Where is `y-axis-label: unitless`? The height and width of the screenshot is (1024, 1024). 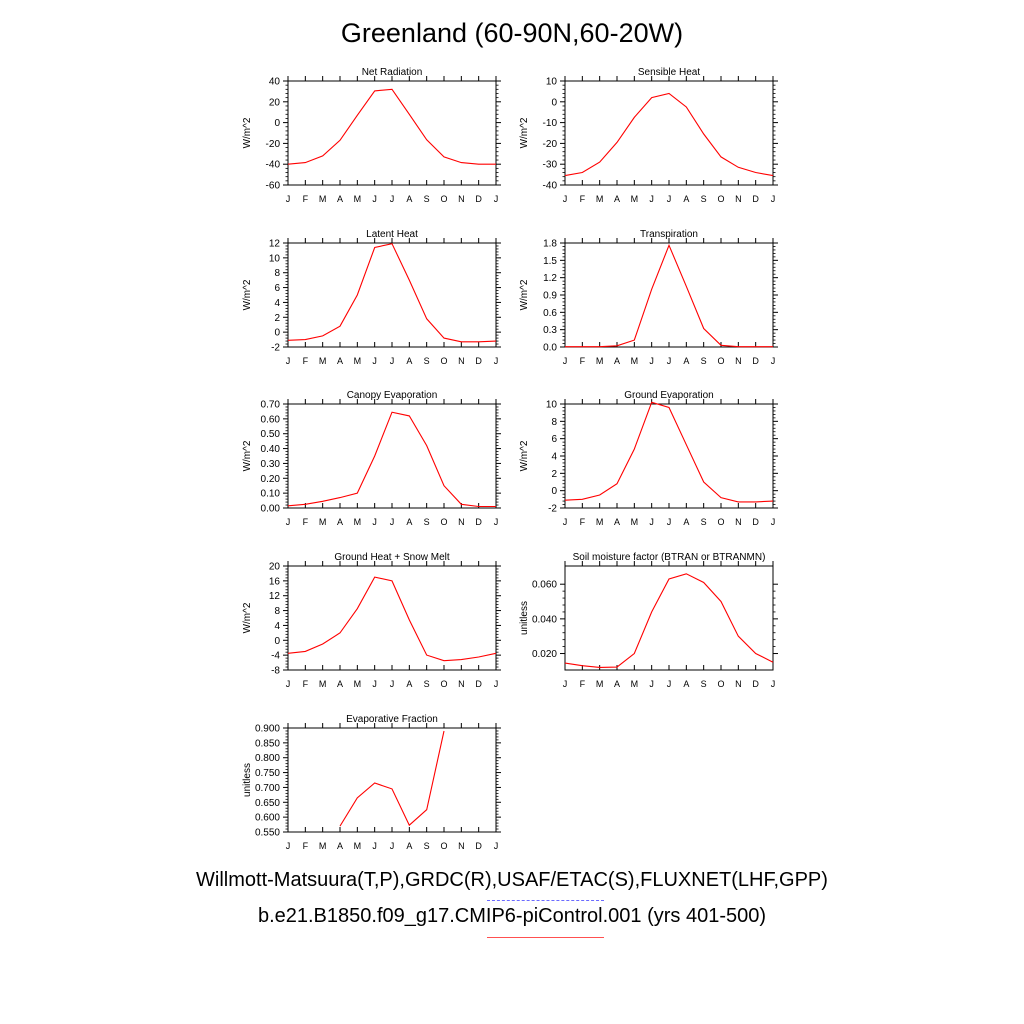 y-axis-label: unitless is located at coordinates (247, 780).